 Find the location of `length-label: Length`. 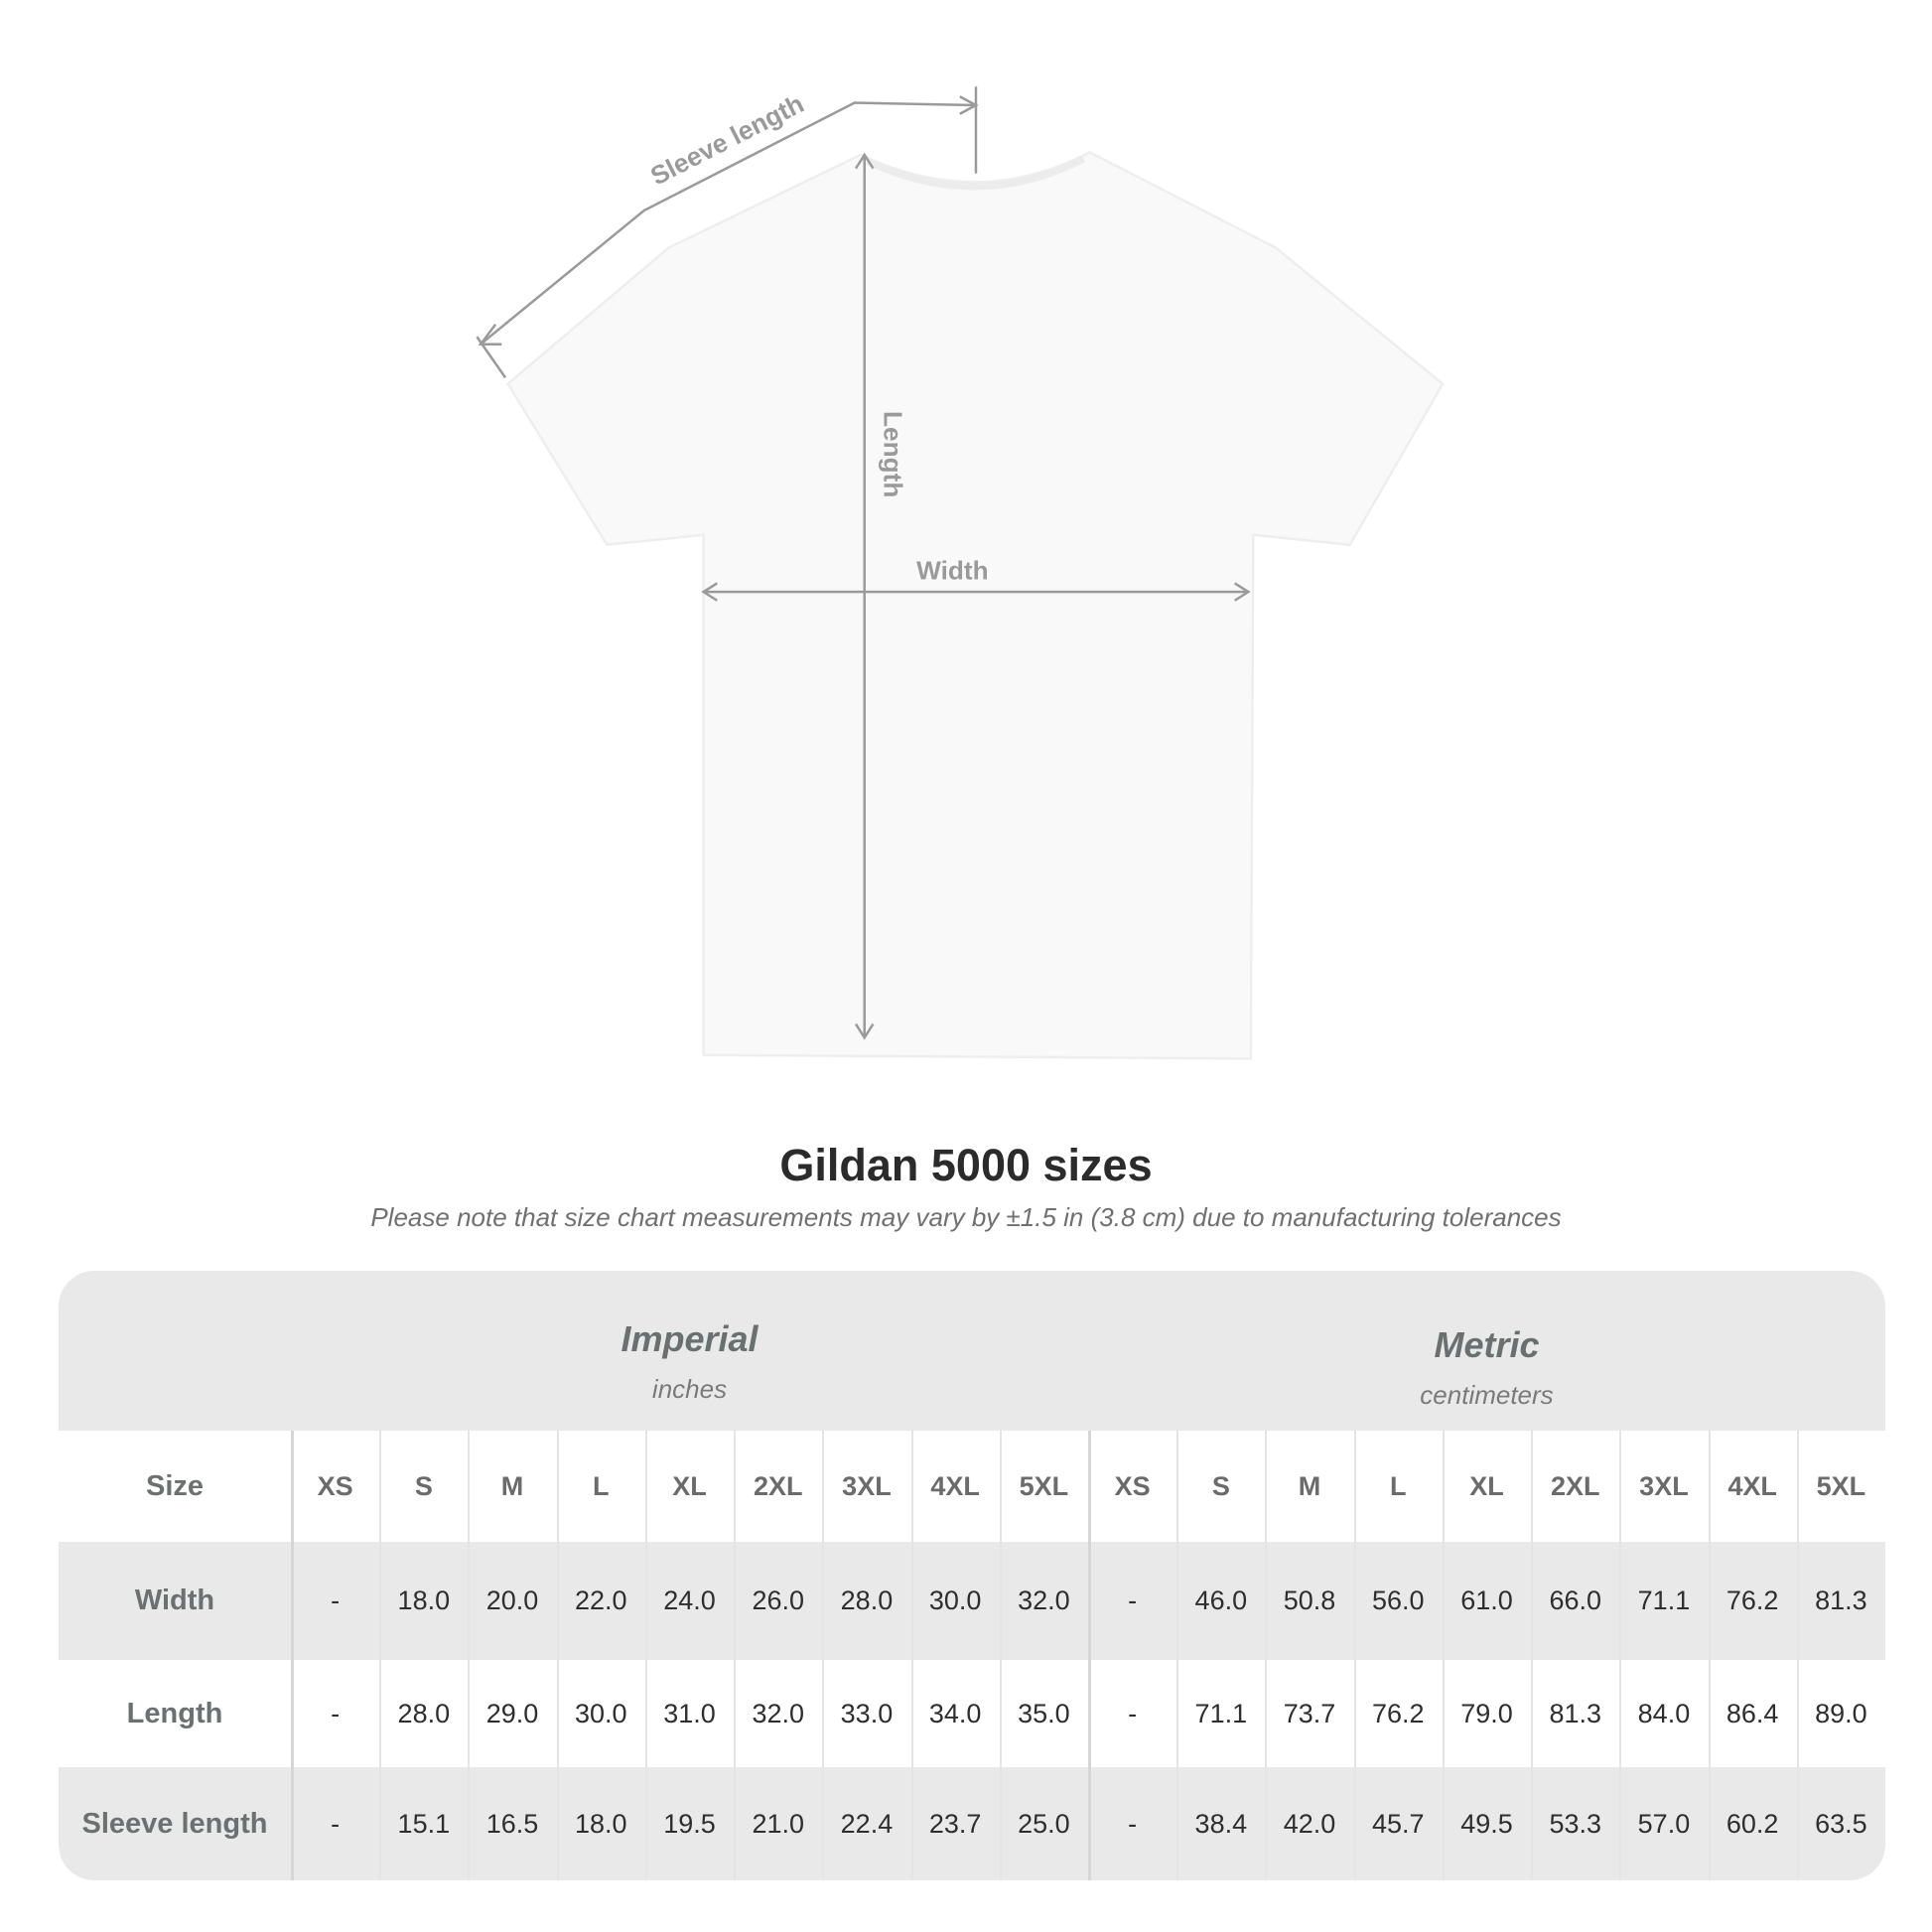

length-label: Length is located at coordinates (894, 454).